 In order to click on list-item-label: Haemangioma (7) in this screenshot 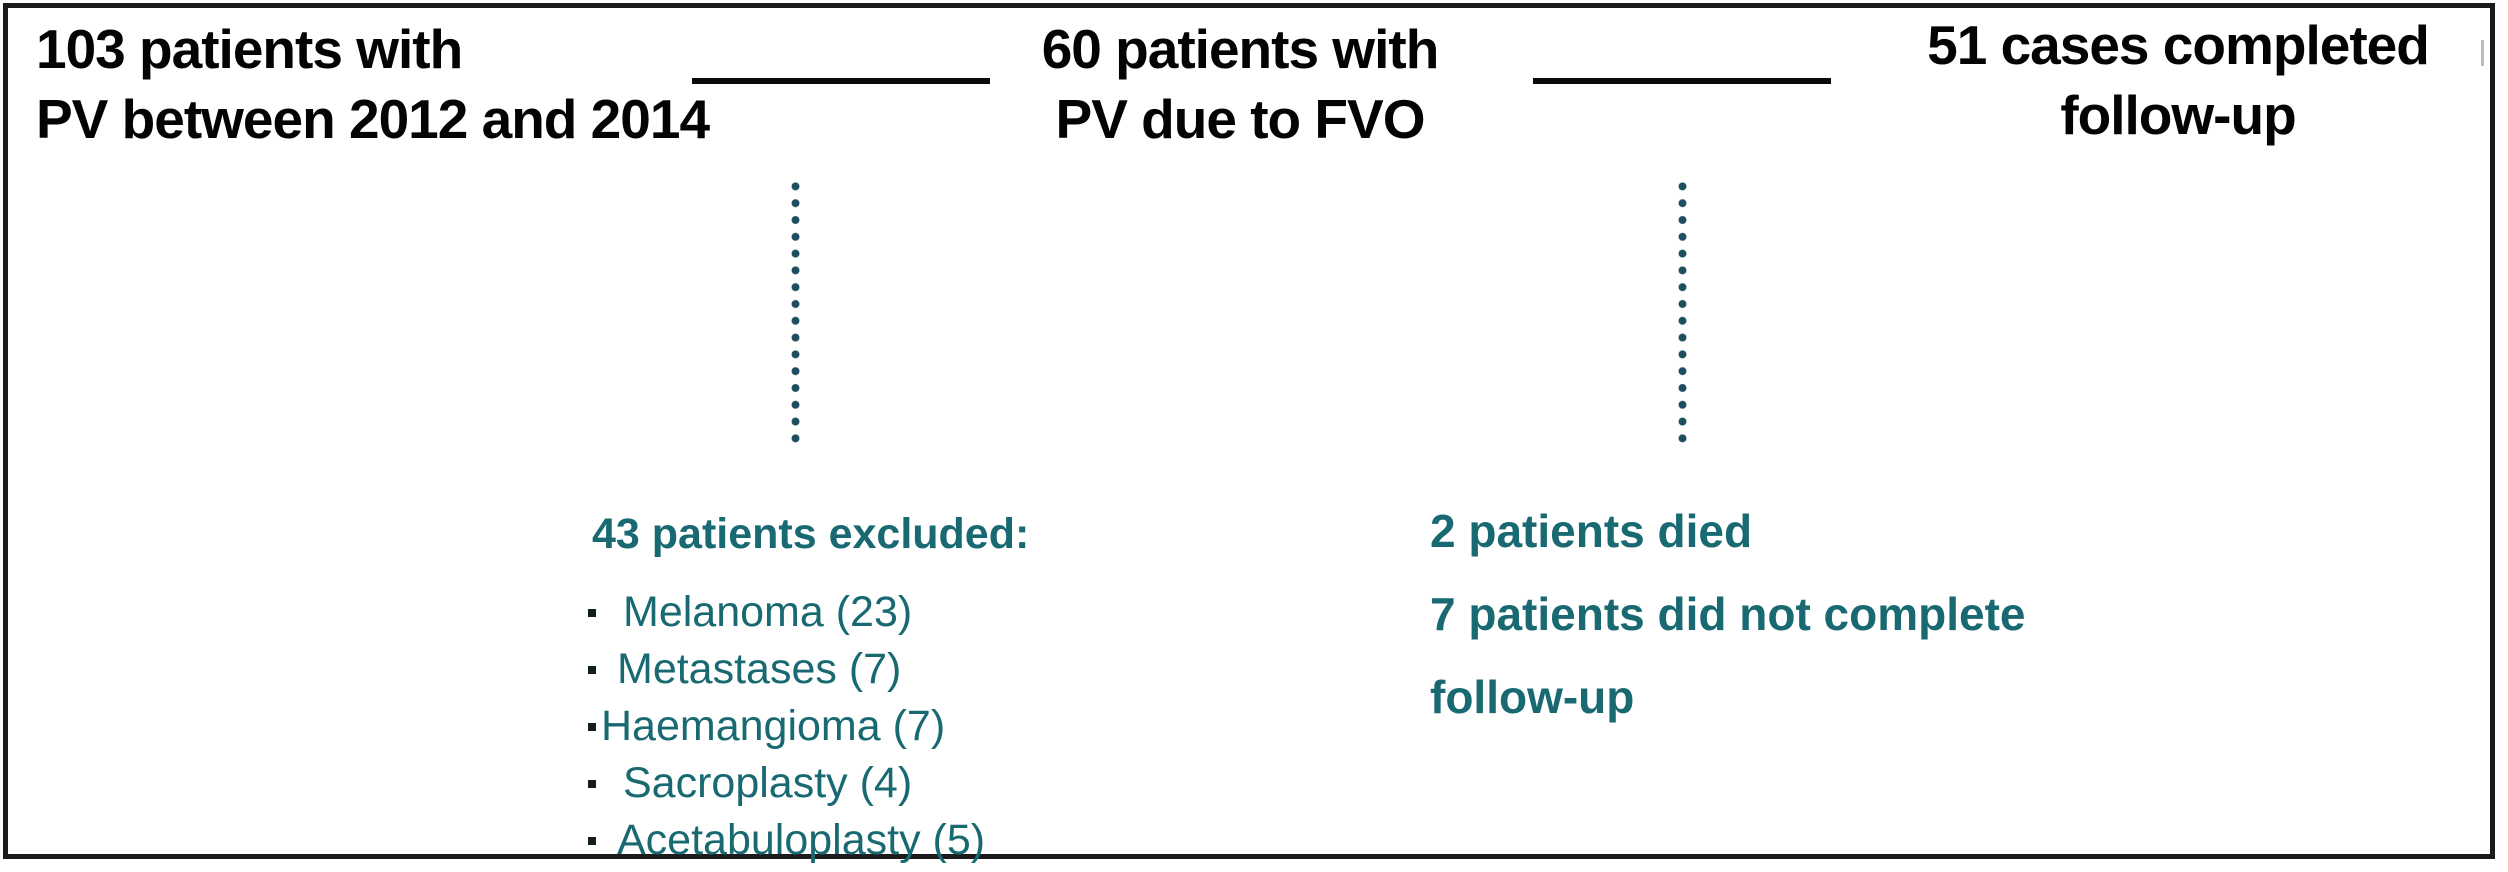, I will do `click(773, 726)`.